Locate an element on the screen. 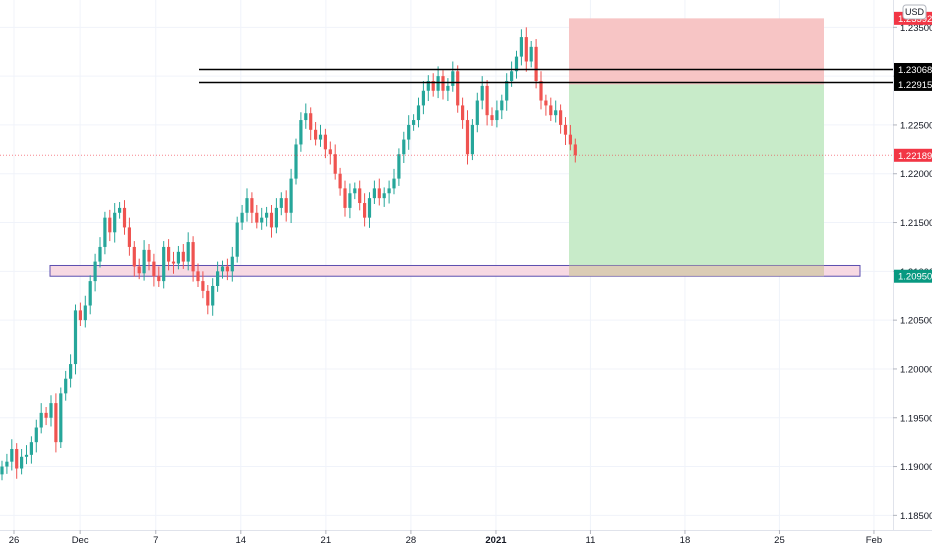  target-price-tag: 1.20950 is located at coordinates (913, 276).